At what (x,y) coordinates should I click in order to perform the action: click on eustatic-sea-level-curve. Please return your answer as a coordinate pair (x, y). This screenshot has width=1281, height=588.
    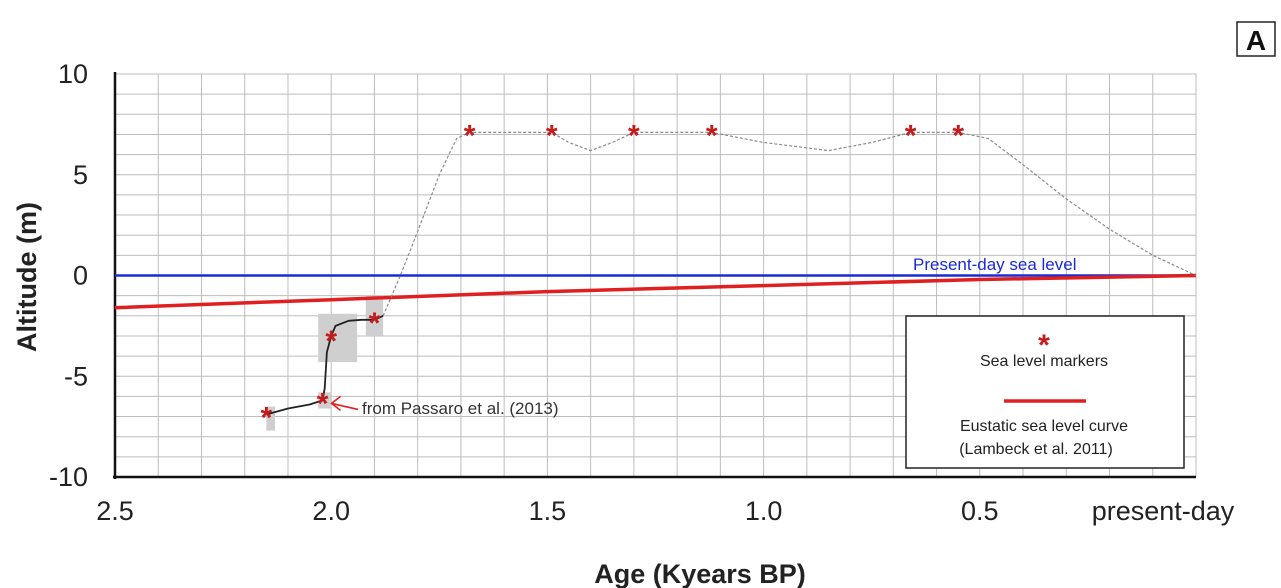
    Looking at the image, I should click on (655, 291).